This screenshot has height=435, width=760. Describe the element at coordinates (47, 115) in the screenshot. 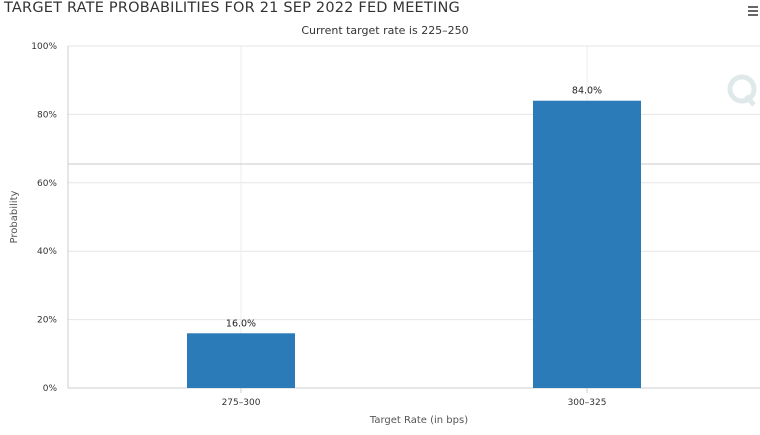

I see `y-tick-label: 80%` at that location.